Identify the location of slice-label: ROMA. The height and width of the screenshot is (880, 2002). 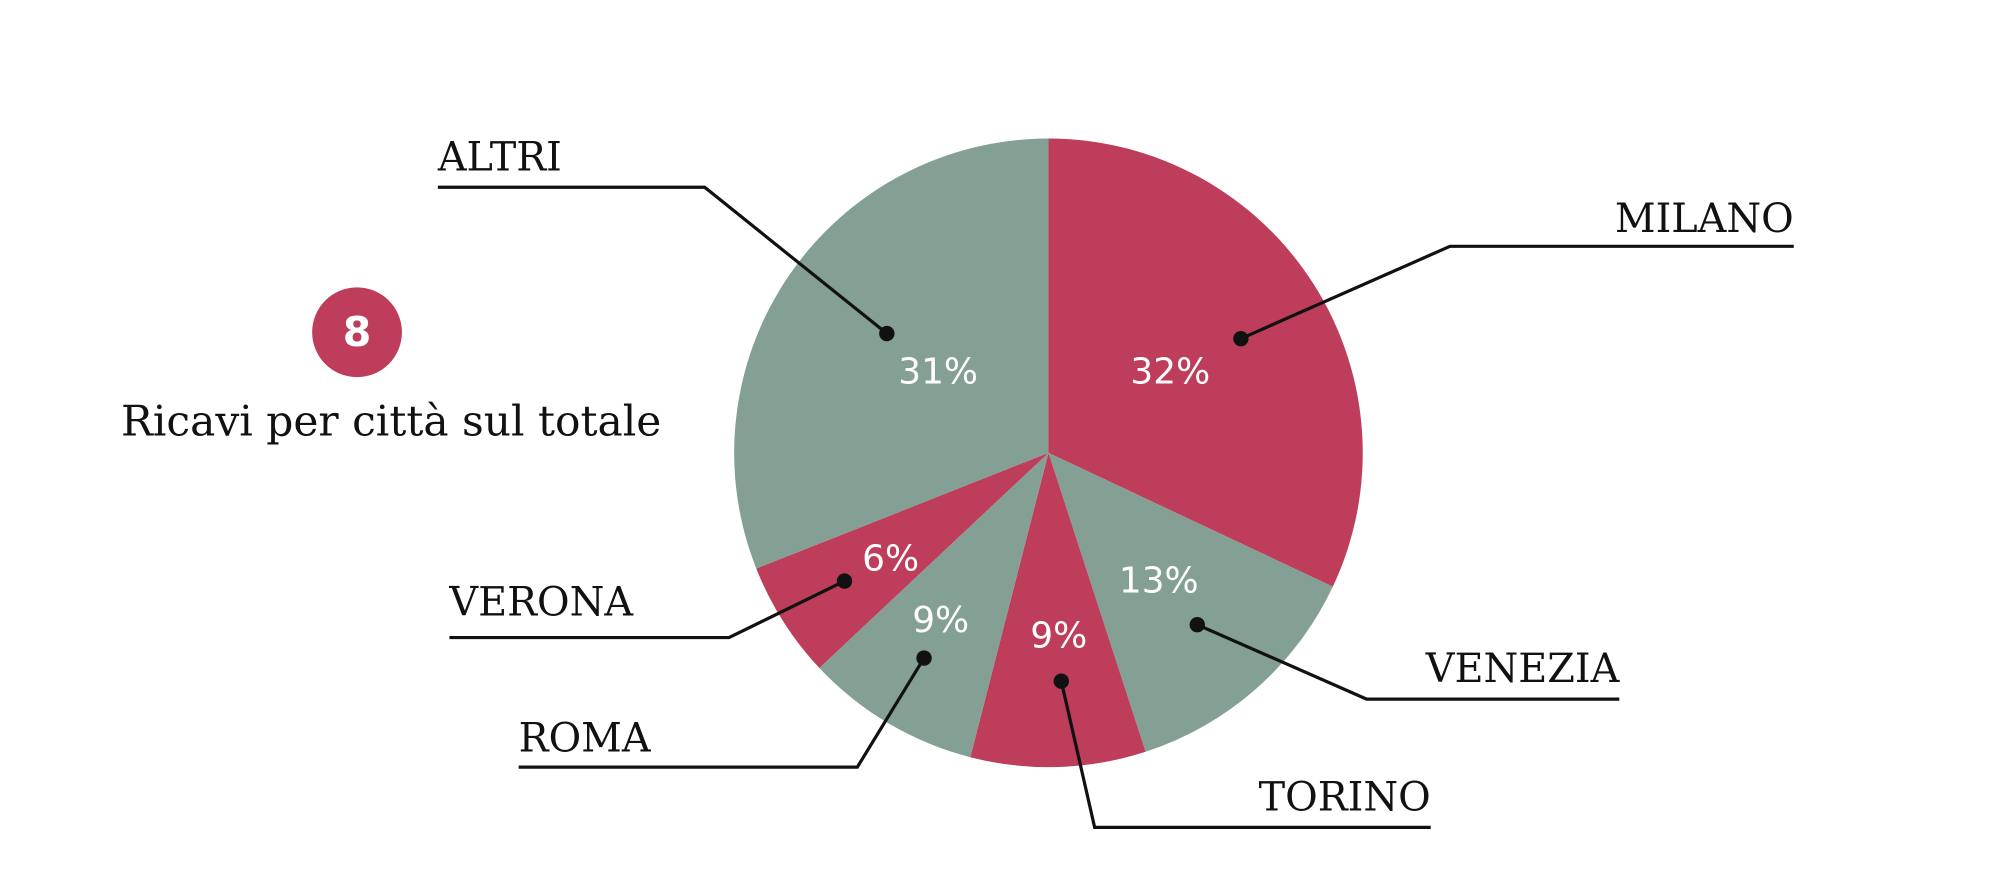
(585, 738).